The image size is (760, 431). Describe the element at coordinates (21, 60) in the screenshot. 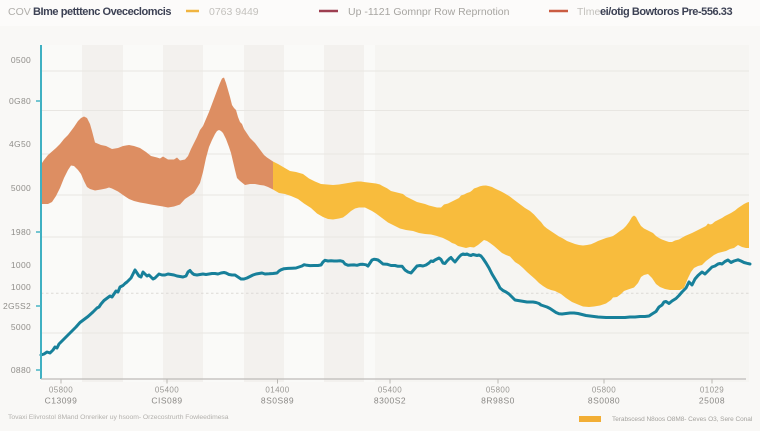

I see `svg-text: 0500` at that location.